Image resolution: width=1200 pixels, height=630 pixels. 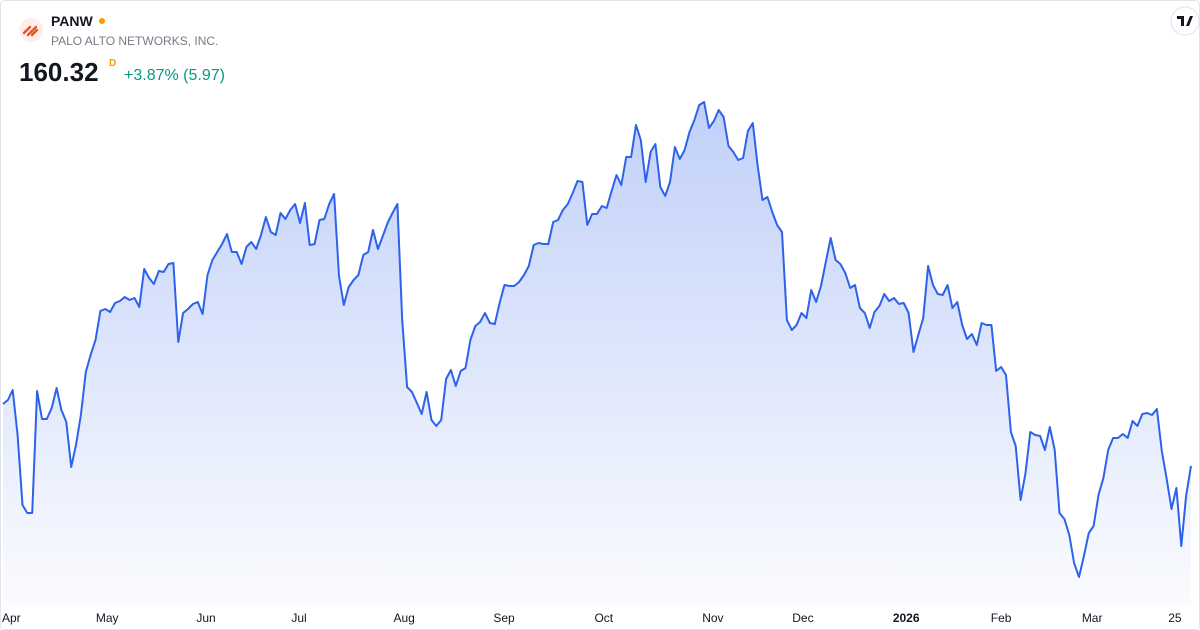 What do you see at coordinates (603, 618) in the screenshot?
I see `x-tick-label: Oct` at bounding box center [603, 618].